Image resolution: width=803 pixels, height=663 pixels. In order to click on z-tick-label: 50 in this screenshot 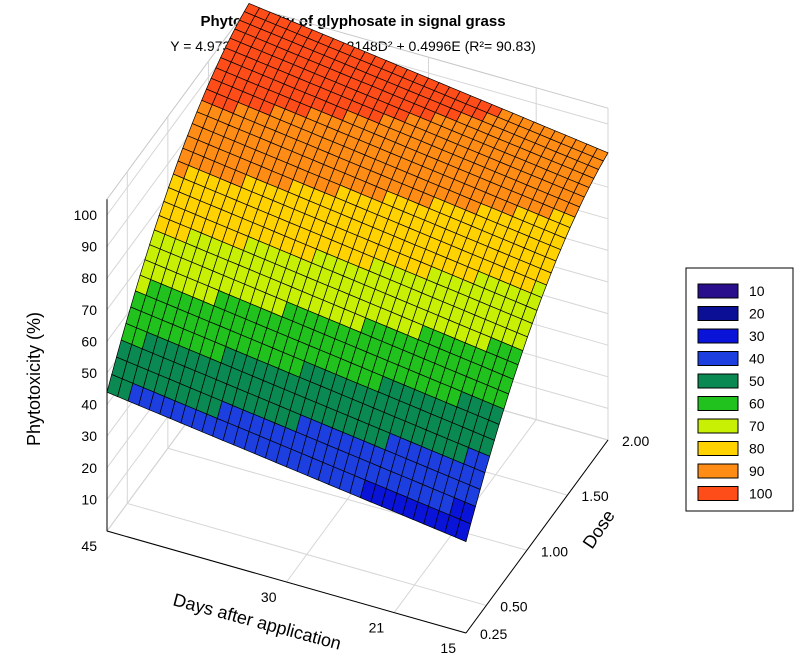, I will do `click(89, 373)`.